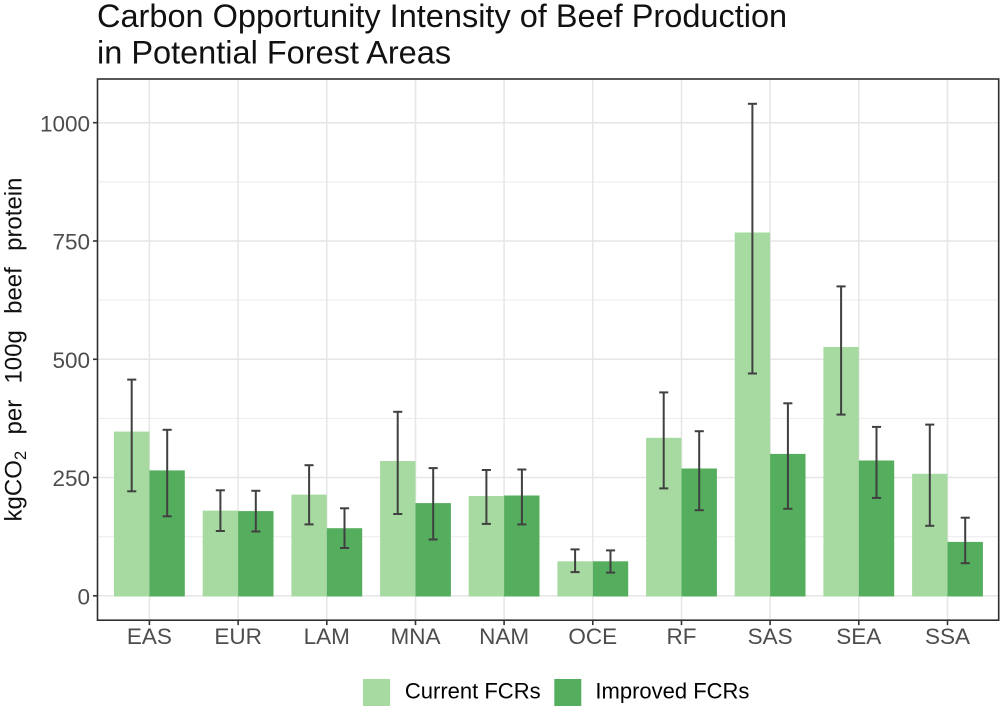 Image resolution: width=1000 pixels, height=716 pixels. What do you see at coordinates (592, 636) in the screenshot?
I see `svg-text: OCE` at bounding box center [592, 636].